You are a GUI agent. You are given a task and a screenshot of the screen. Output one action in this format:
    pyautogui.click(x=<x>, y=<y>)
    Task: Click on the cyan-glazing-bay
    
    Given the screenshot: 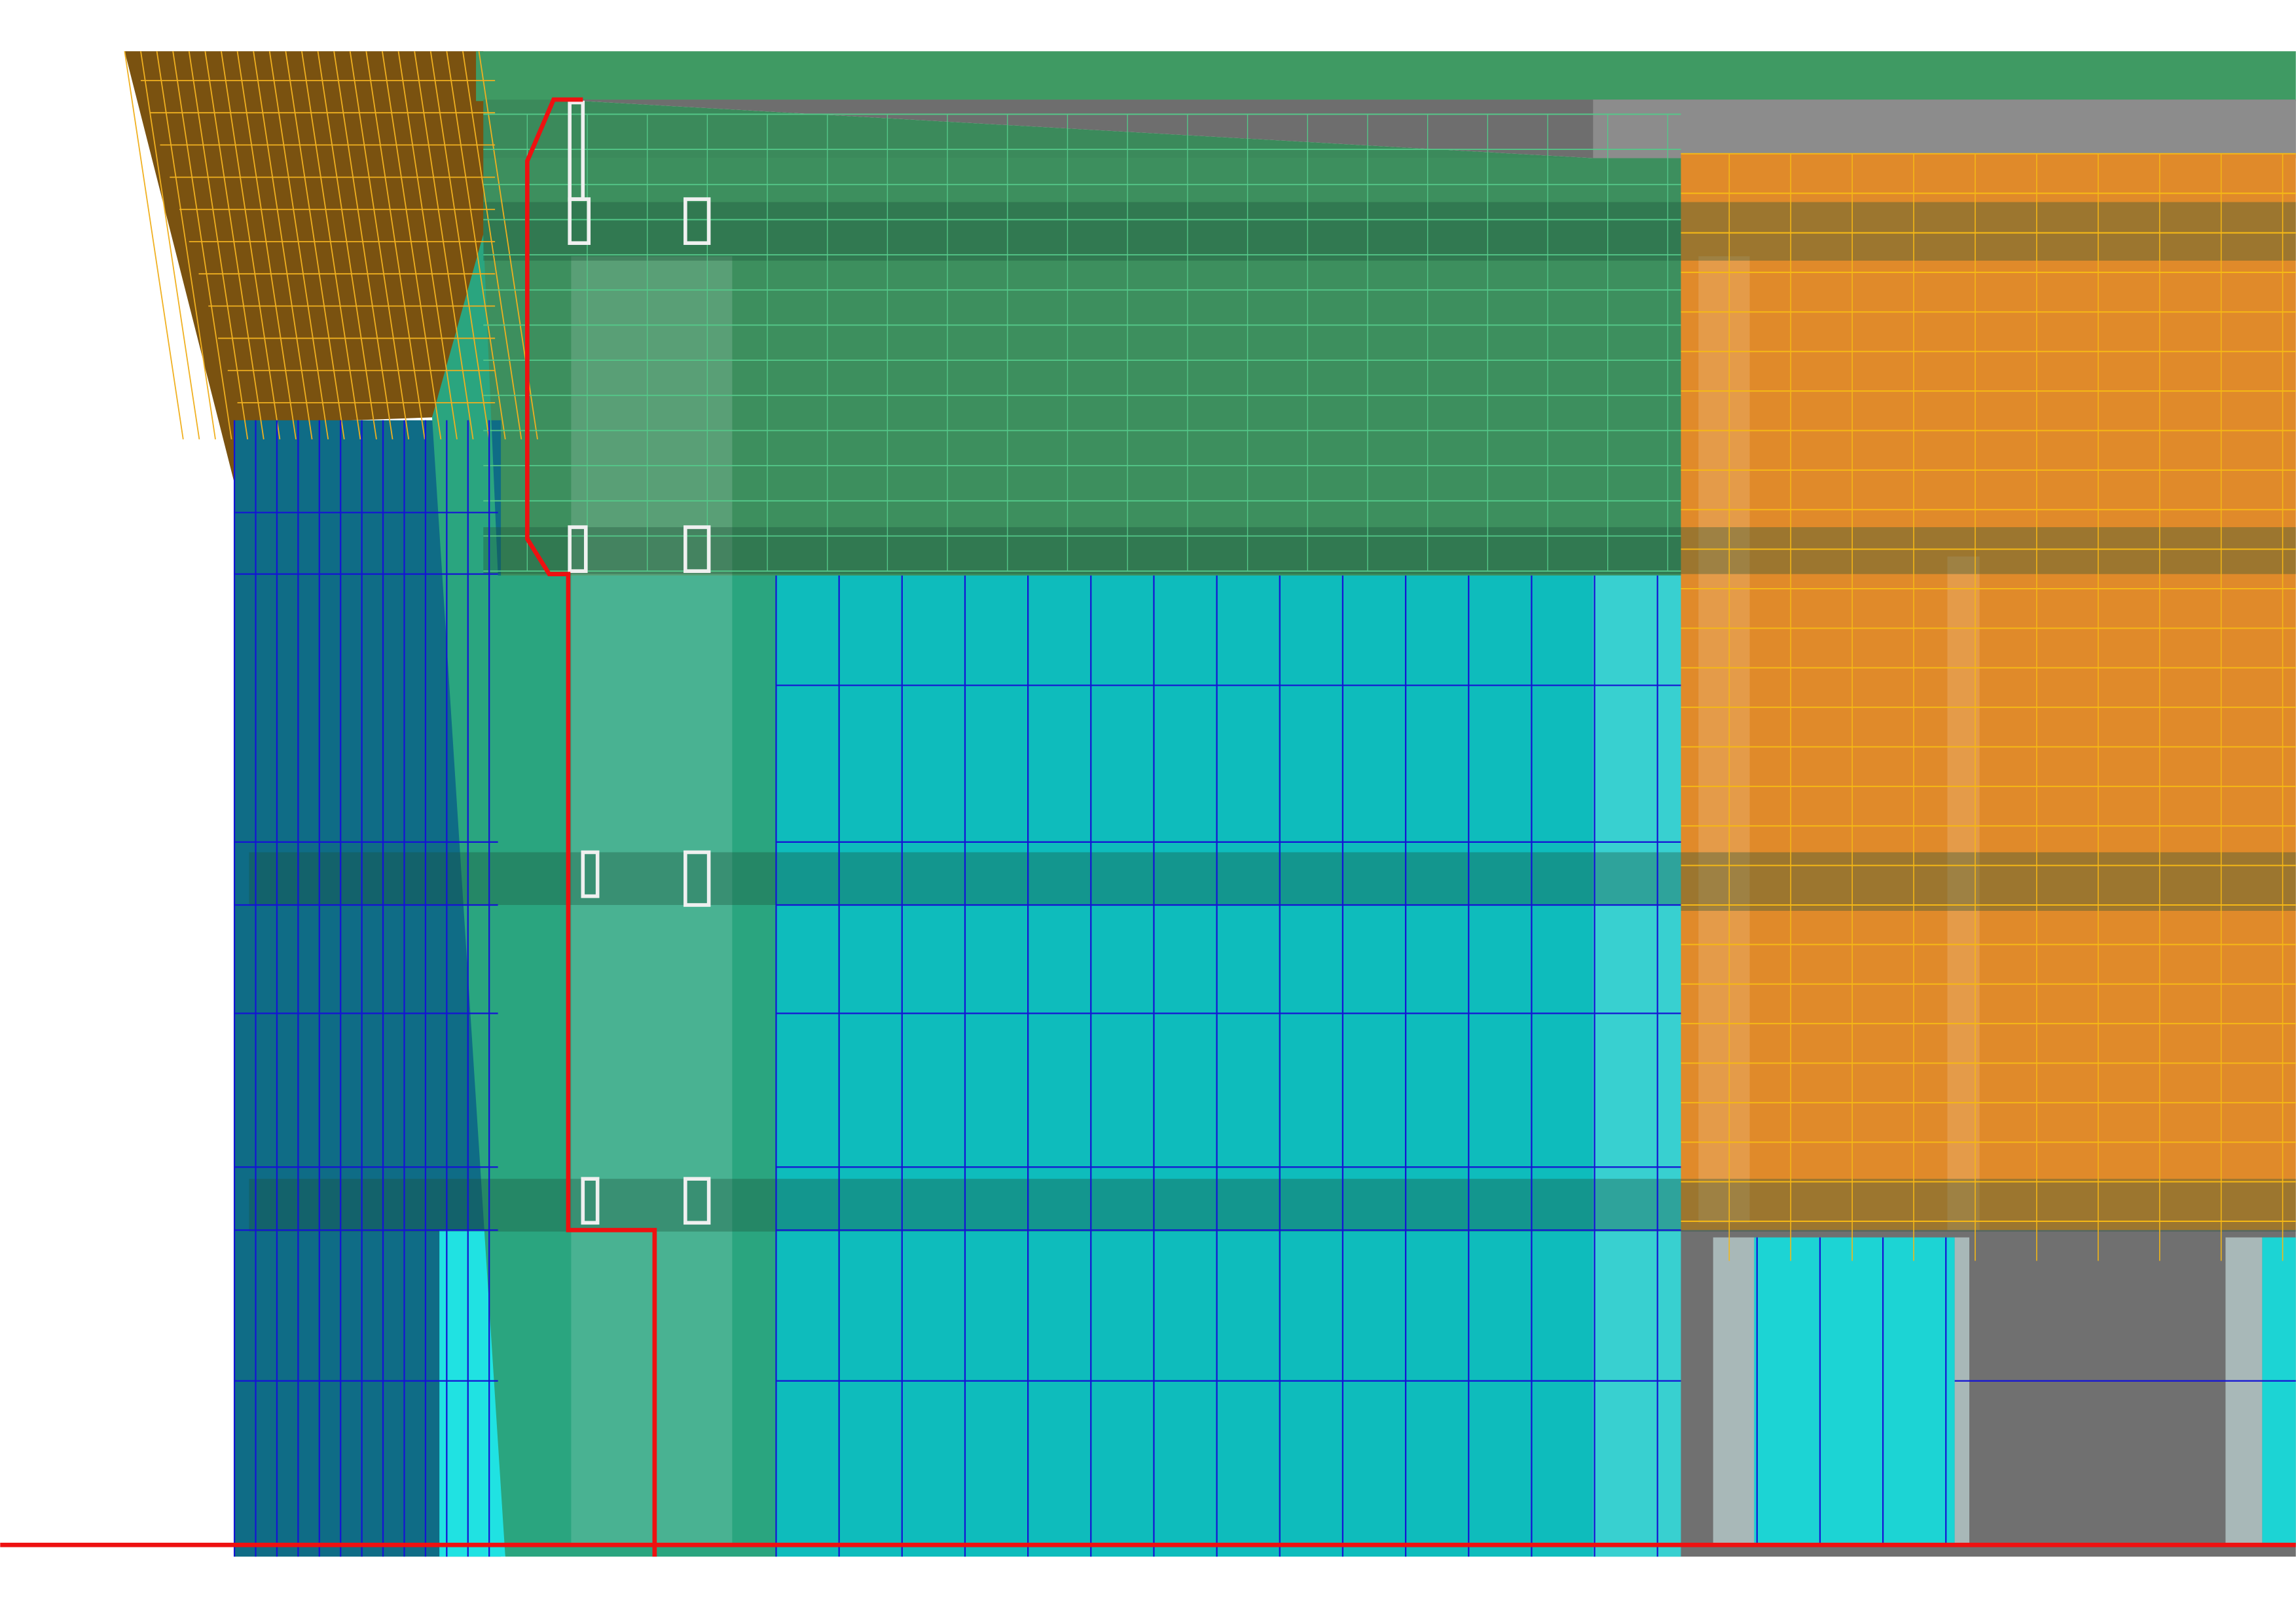 What is the action you would take?
    pyautogui.click(x=1637, y=1066)
    